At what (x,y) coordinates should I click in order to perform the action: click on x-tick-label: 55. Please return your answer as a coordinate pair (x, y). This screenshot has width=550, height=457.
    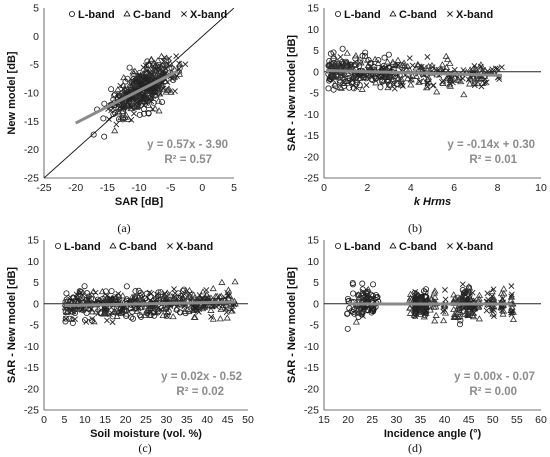
    Looking at the image, I should click on (517, 420).